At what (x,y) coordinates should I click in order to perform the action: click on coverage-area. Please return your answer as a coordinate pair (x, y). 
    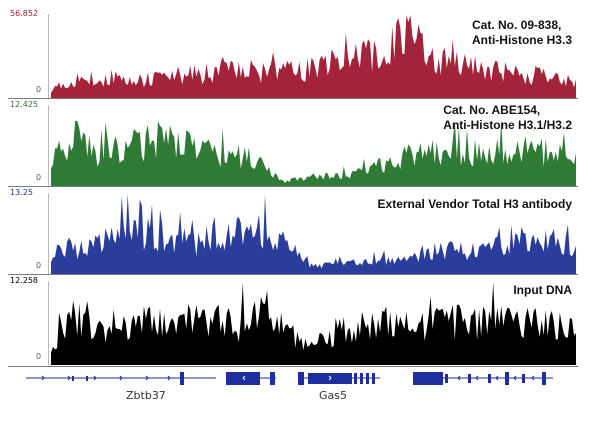
    Looking at the image, I should click on (313, 153).